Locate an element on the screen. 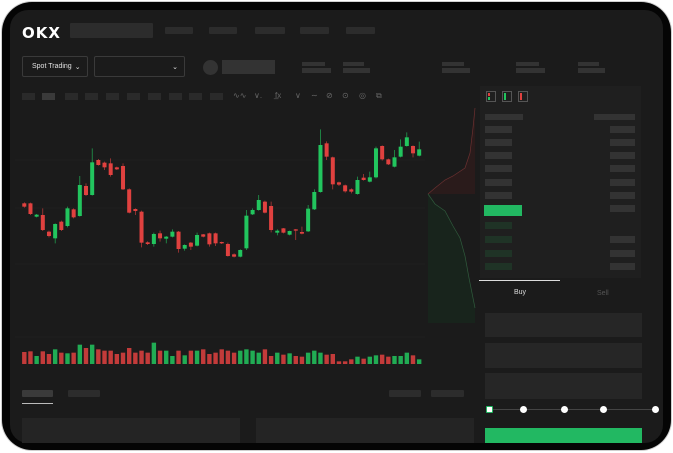 The height and width of the screenshot is (453, 673). order-book-view-toggles is located at coordinates (508, 97).